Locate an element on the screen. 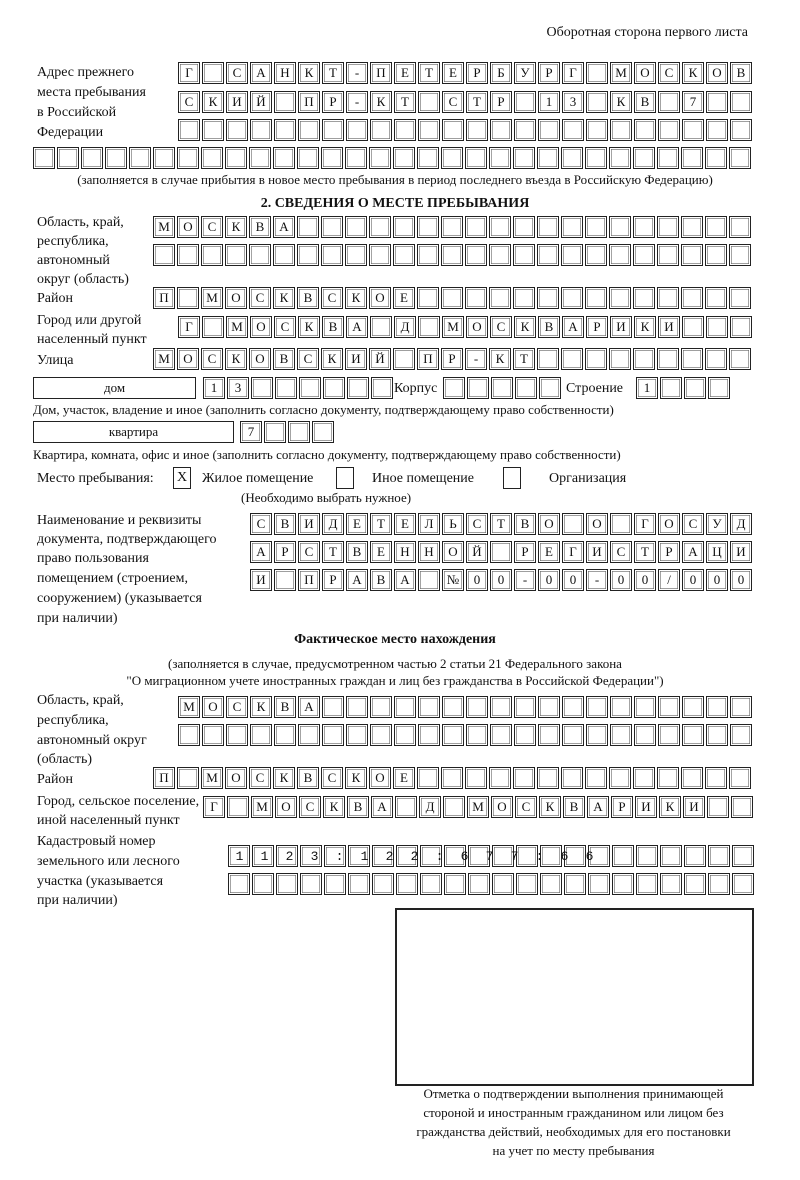  apartment-type-field: квартира is located at coordinates (133, 432).